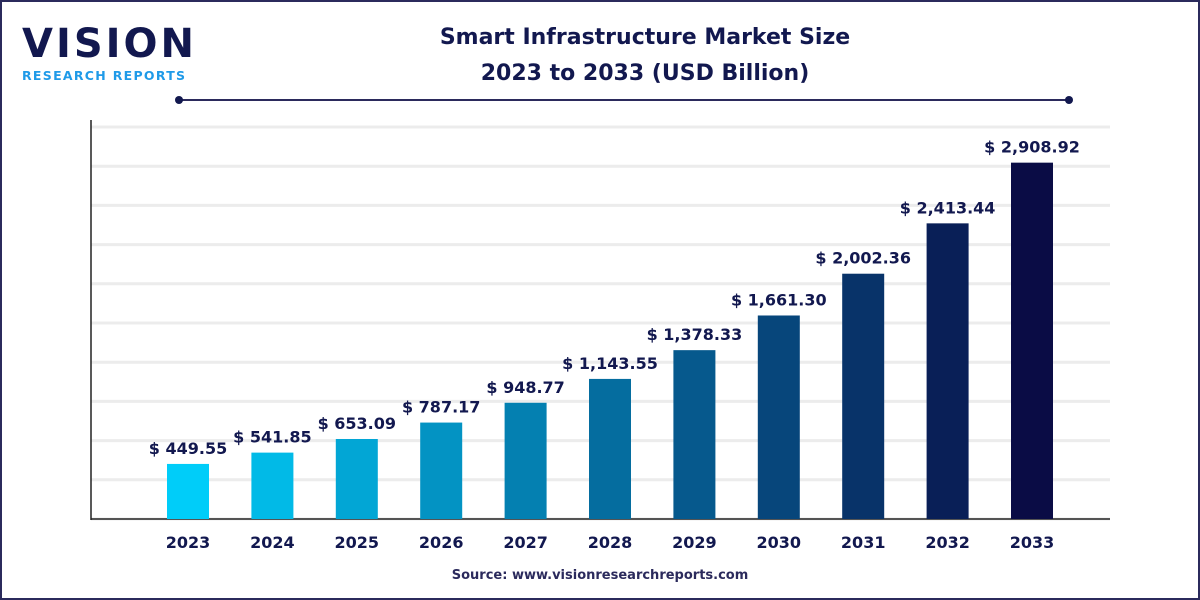 The height and width of the screenshot is (600, 1200). What do you see at coordinates (525, 542) in the screenshot?
I see `x-tick-label-2027: 2027` at bounding box center [525, 542].